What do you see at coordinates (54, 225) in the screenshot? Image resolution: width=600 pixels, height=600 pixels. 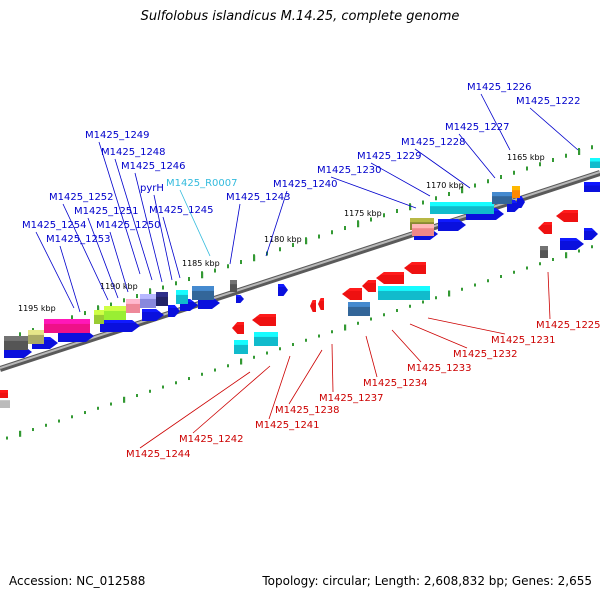 I see `gene-label: M1425_1254` at bounding box center [54, 225].